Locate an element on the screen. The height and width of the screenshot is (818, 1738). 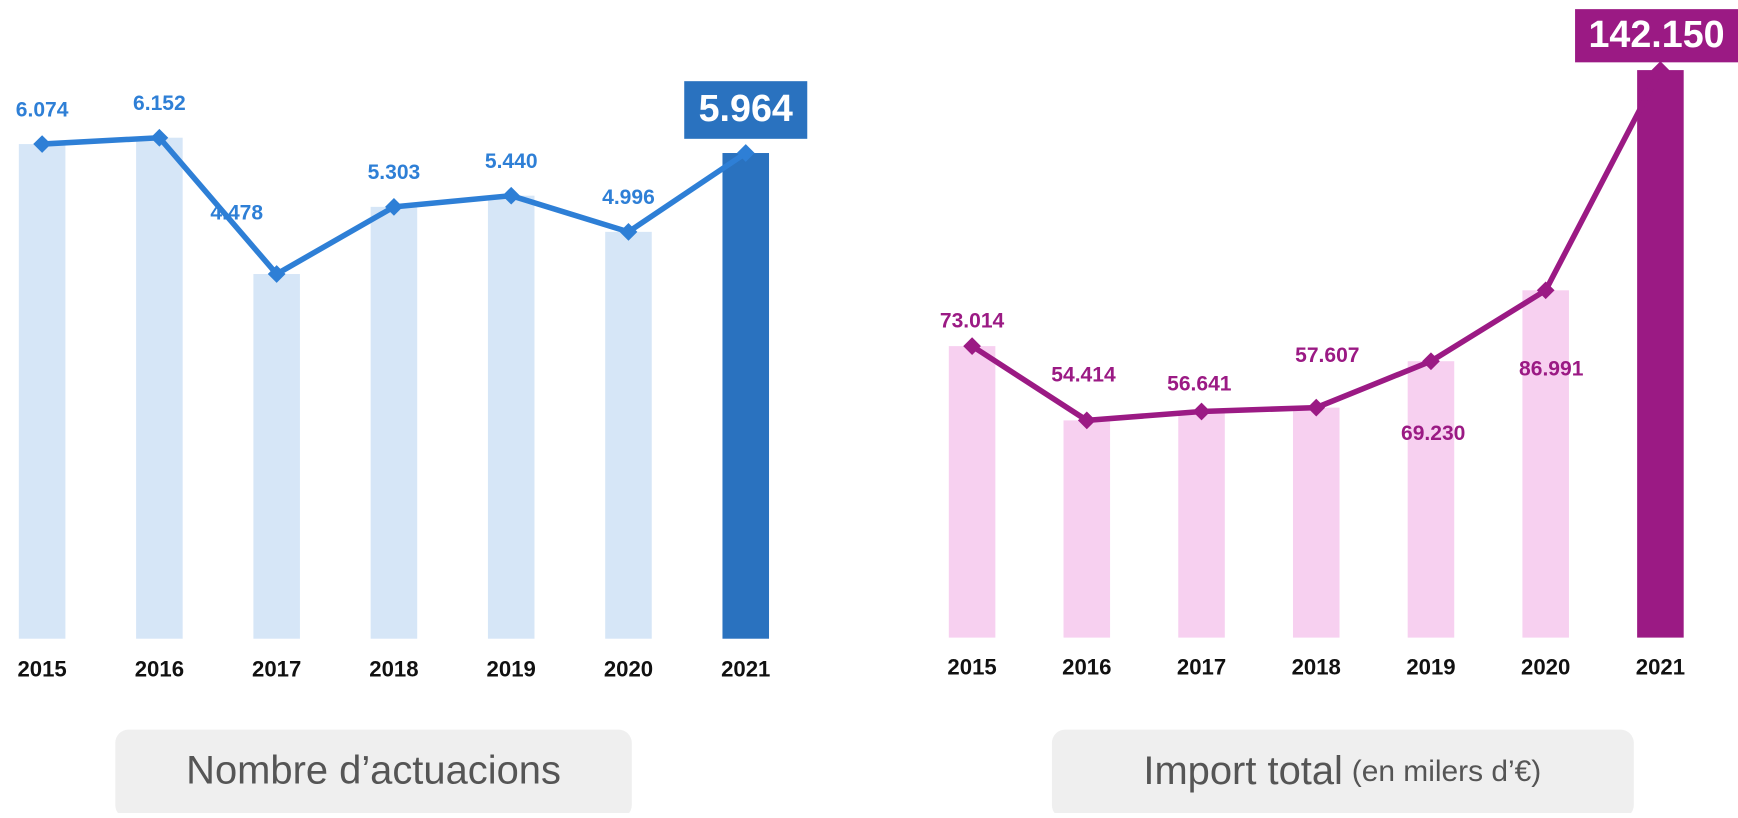
data-label: 54.414 is located at coordinates (1083, 375).